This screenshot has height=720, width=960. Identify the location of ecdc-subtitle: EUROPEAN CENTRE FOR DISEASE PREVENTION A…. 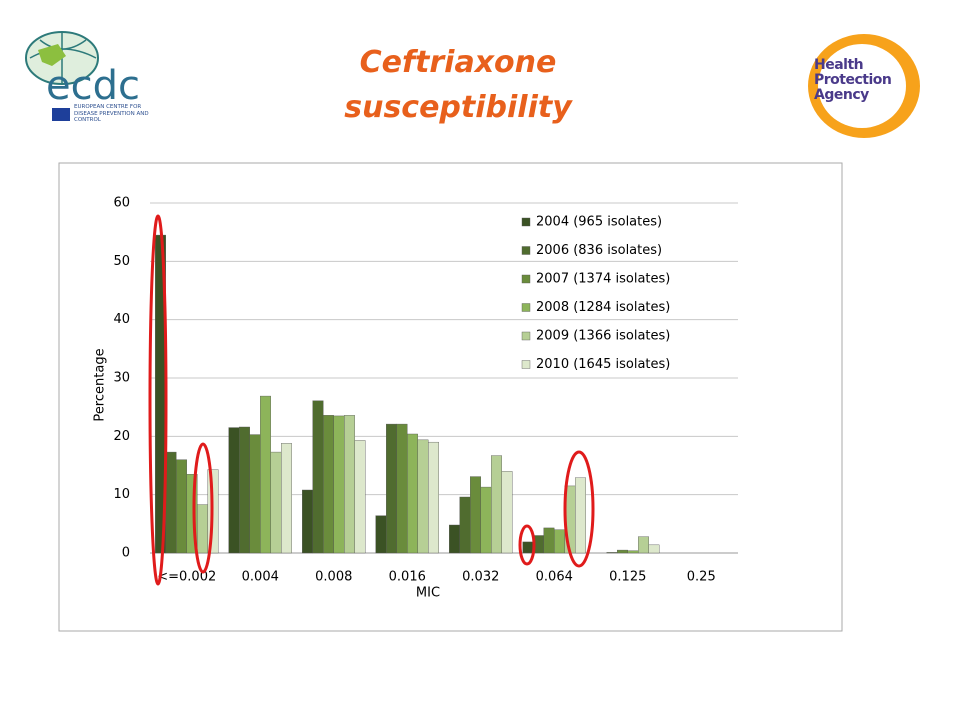
(111, 113).